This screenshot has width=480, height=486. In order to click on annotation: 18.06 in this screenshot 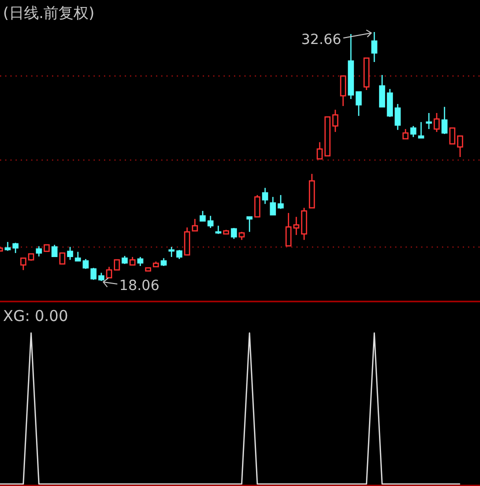, I will do `click(139, 286)`.